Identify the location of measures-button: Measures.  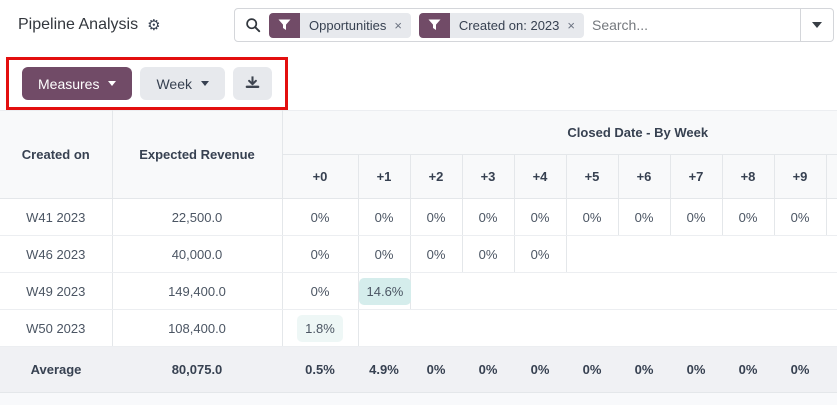
(77, 83).